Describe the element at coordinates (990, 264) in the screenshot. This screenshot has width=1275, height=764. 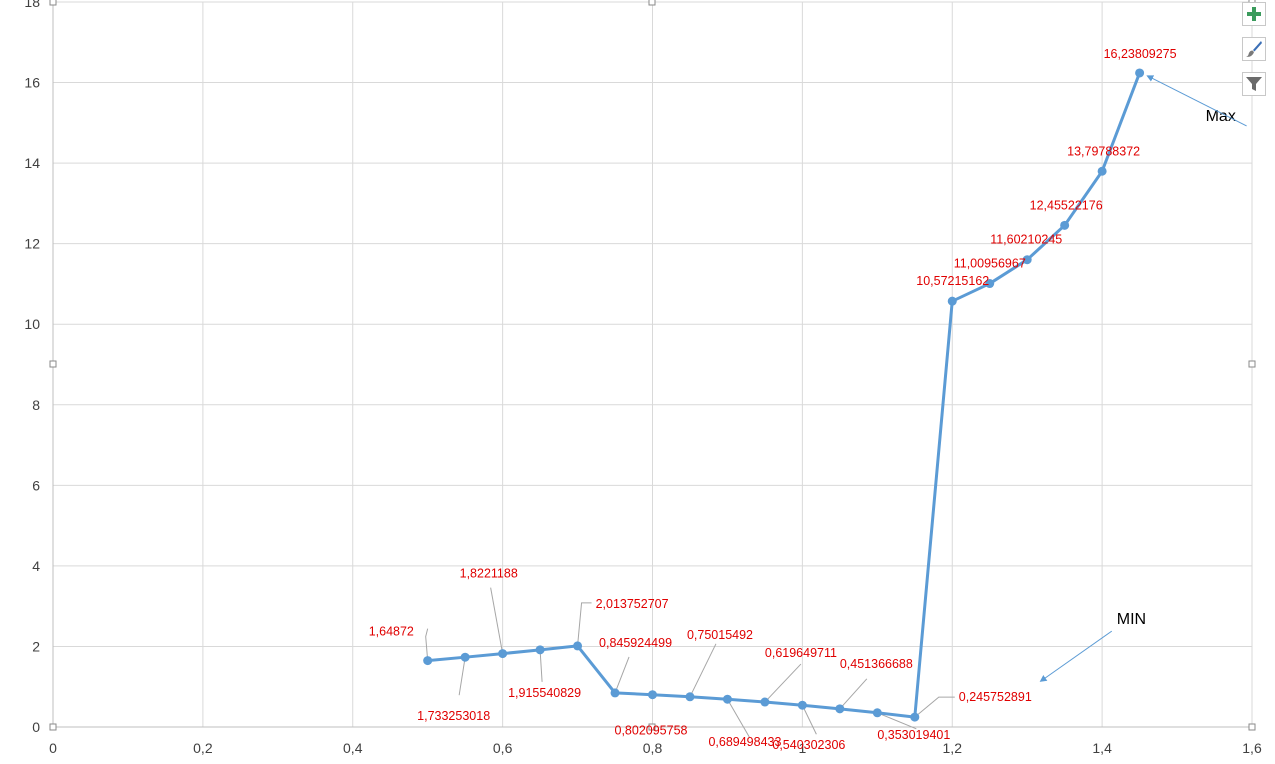
I see `data-label: 11,00956967` at that location.